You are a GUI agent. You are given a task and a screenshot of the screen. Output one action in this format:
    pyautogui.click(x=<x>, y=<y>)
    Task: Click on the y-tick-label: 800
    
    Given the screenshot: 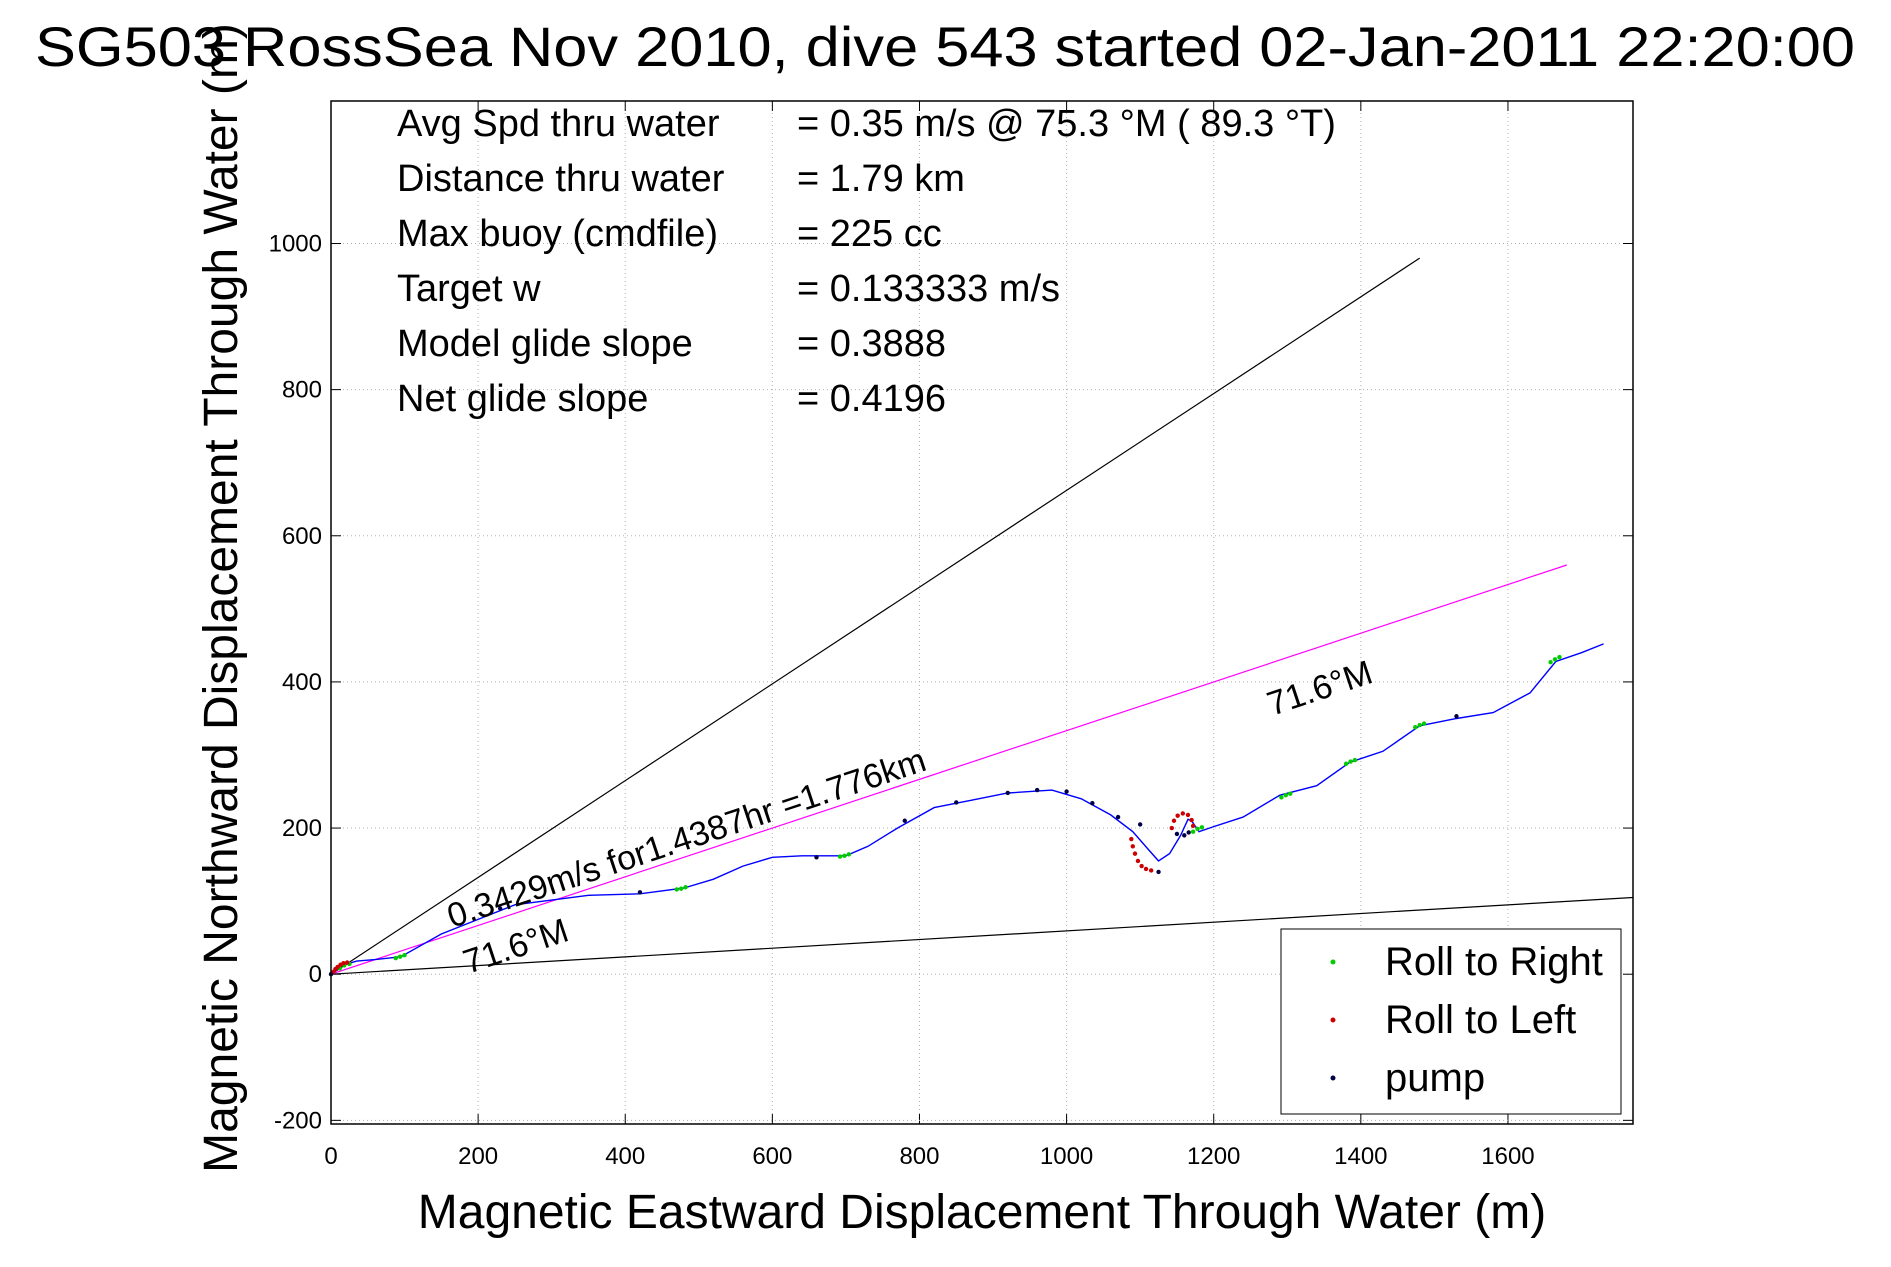 What is the action you would take?
    pyautogui.click(x=302, y=390)
    